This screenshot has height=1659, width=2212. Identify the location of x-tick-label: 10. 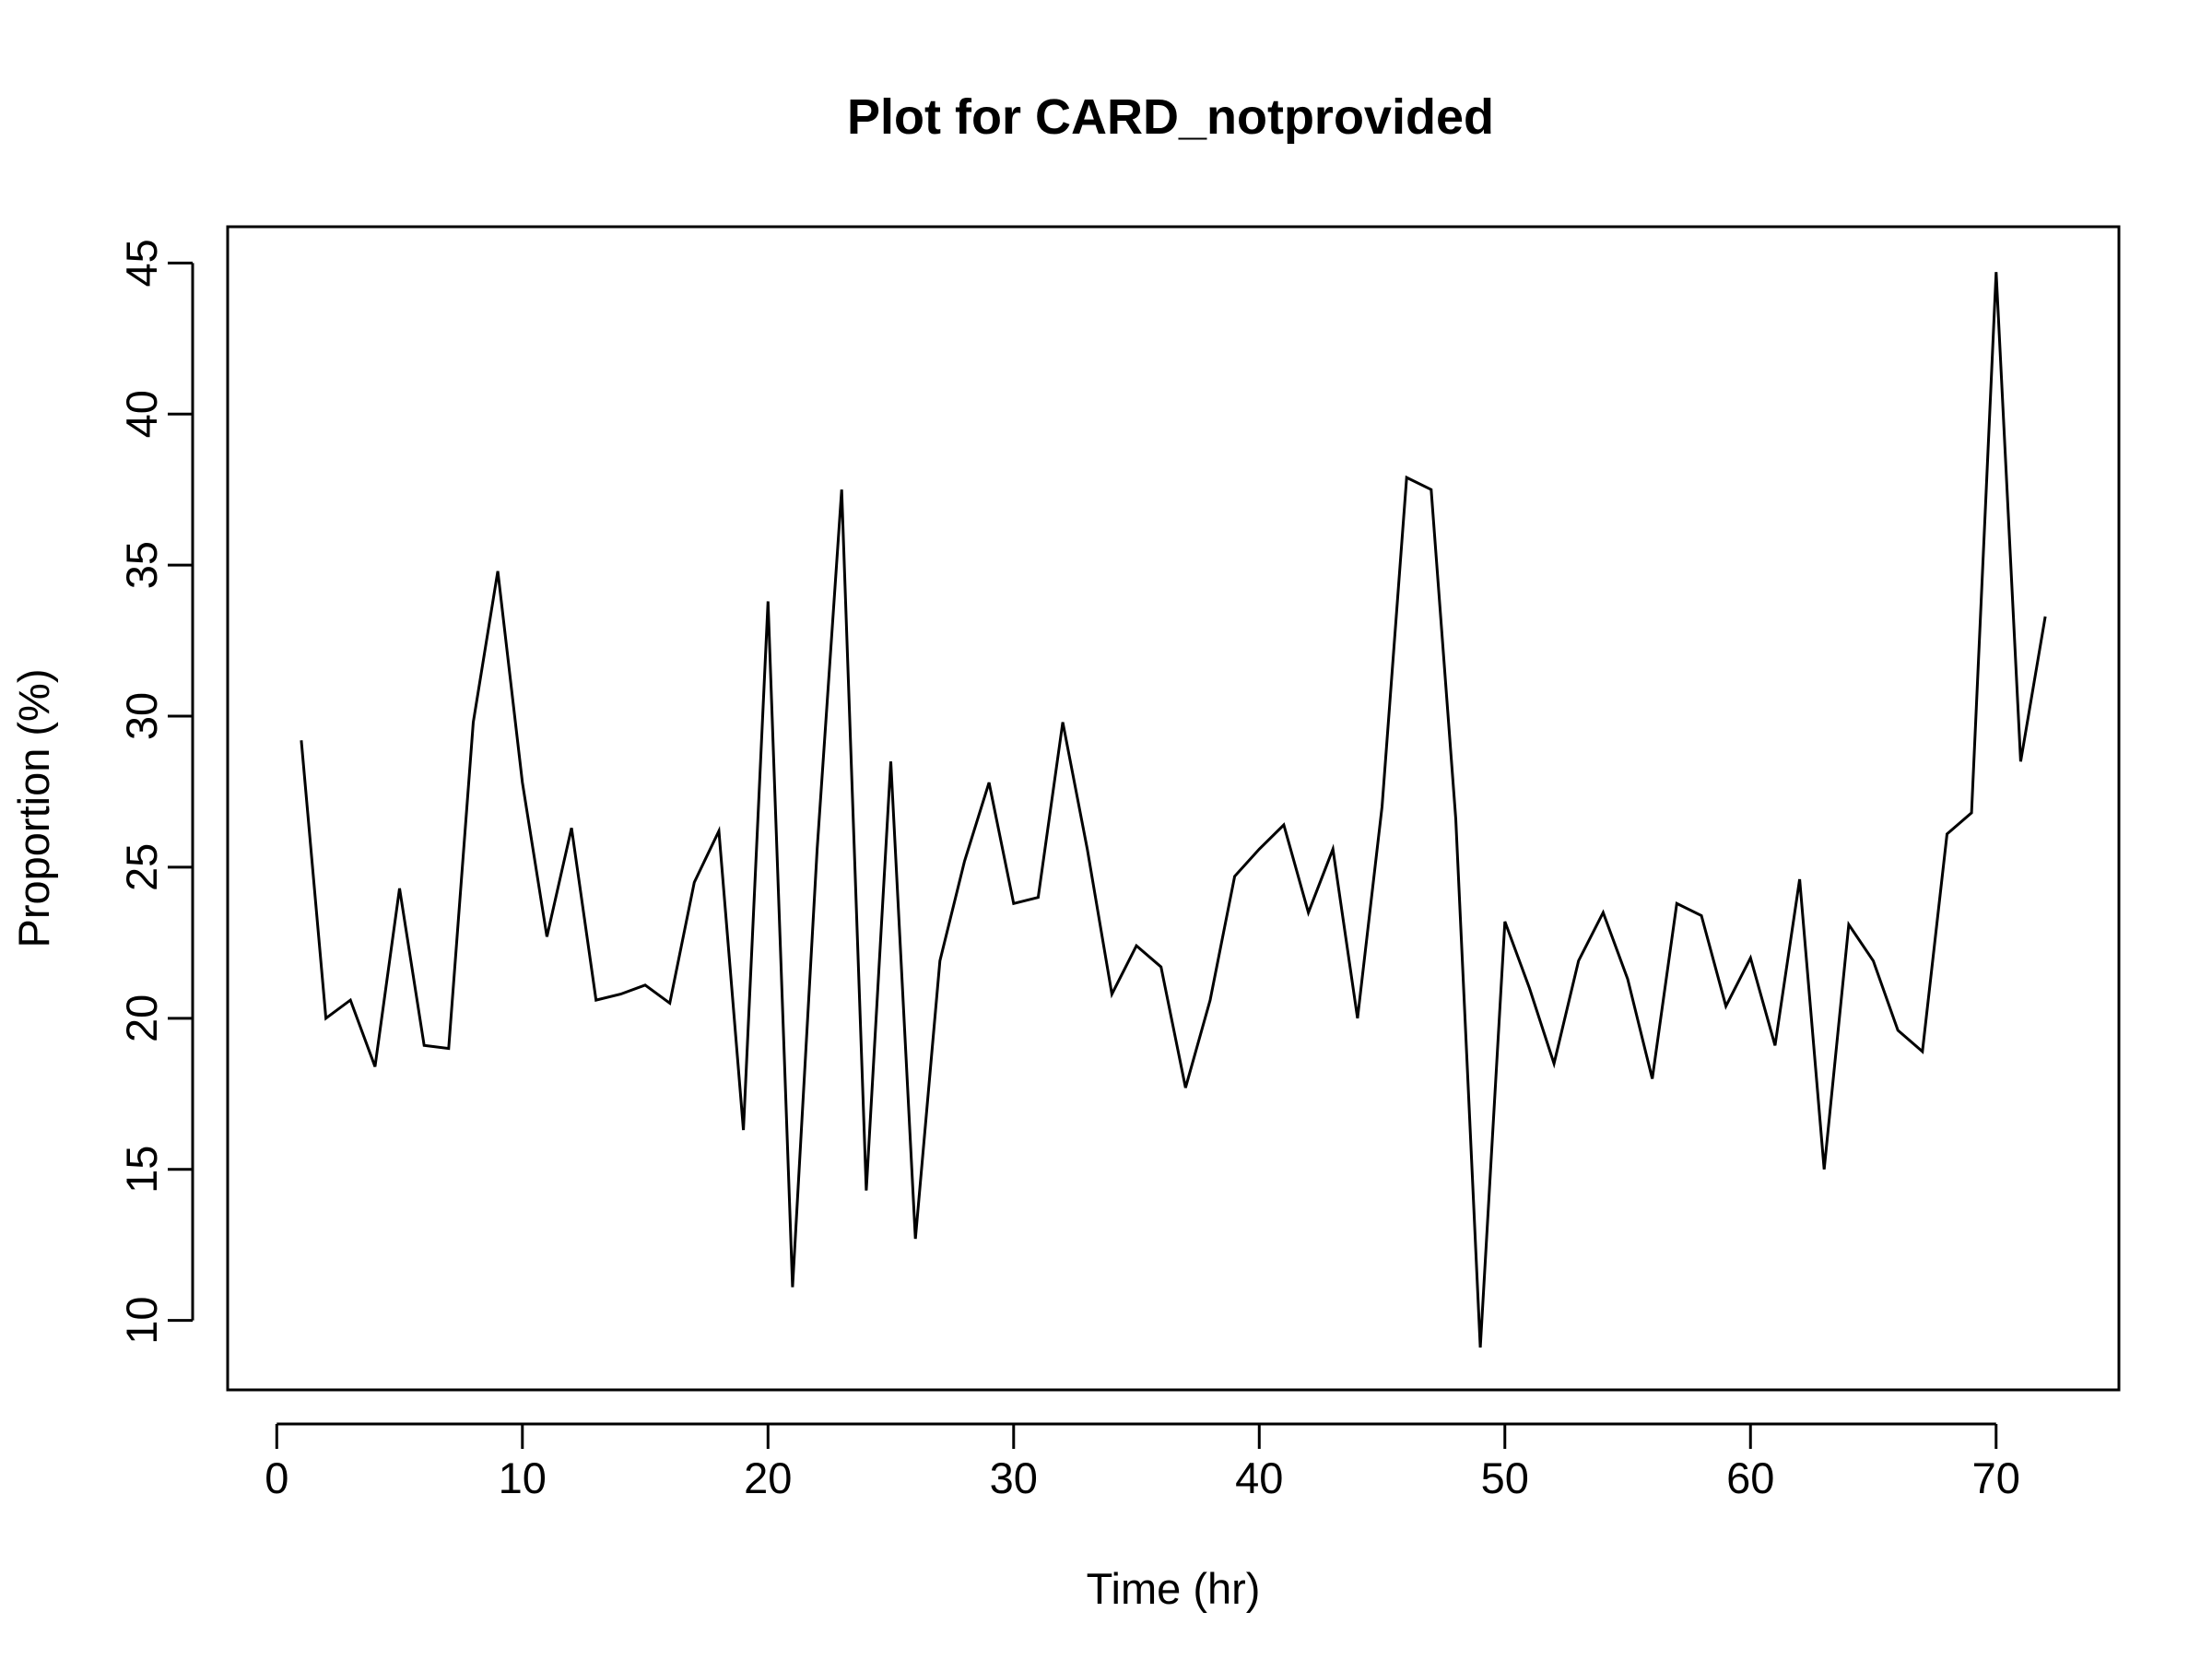
(523, 1477).